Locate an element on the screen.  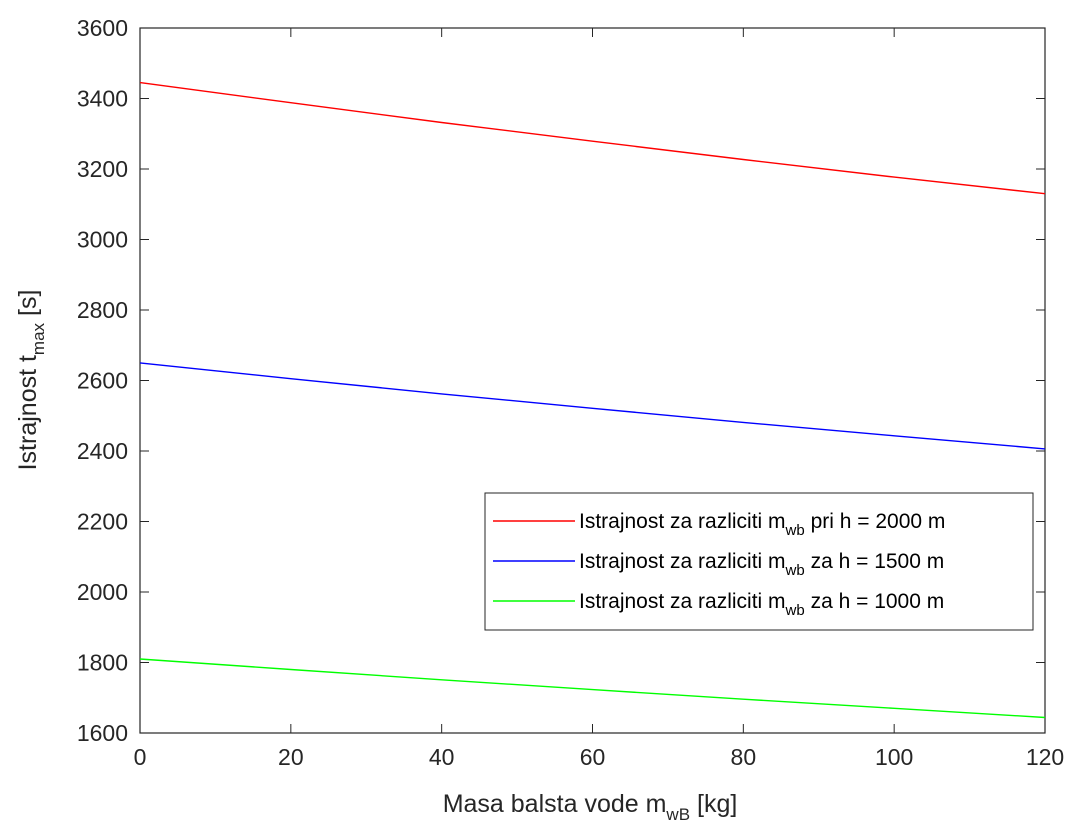
y-axis-label-sub: max is located at coordinates (38, 338).